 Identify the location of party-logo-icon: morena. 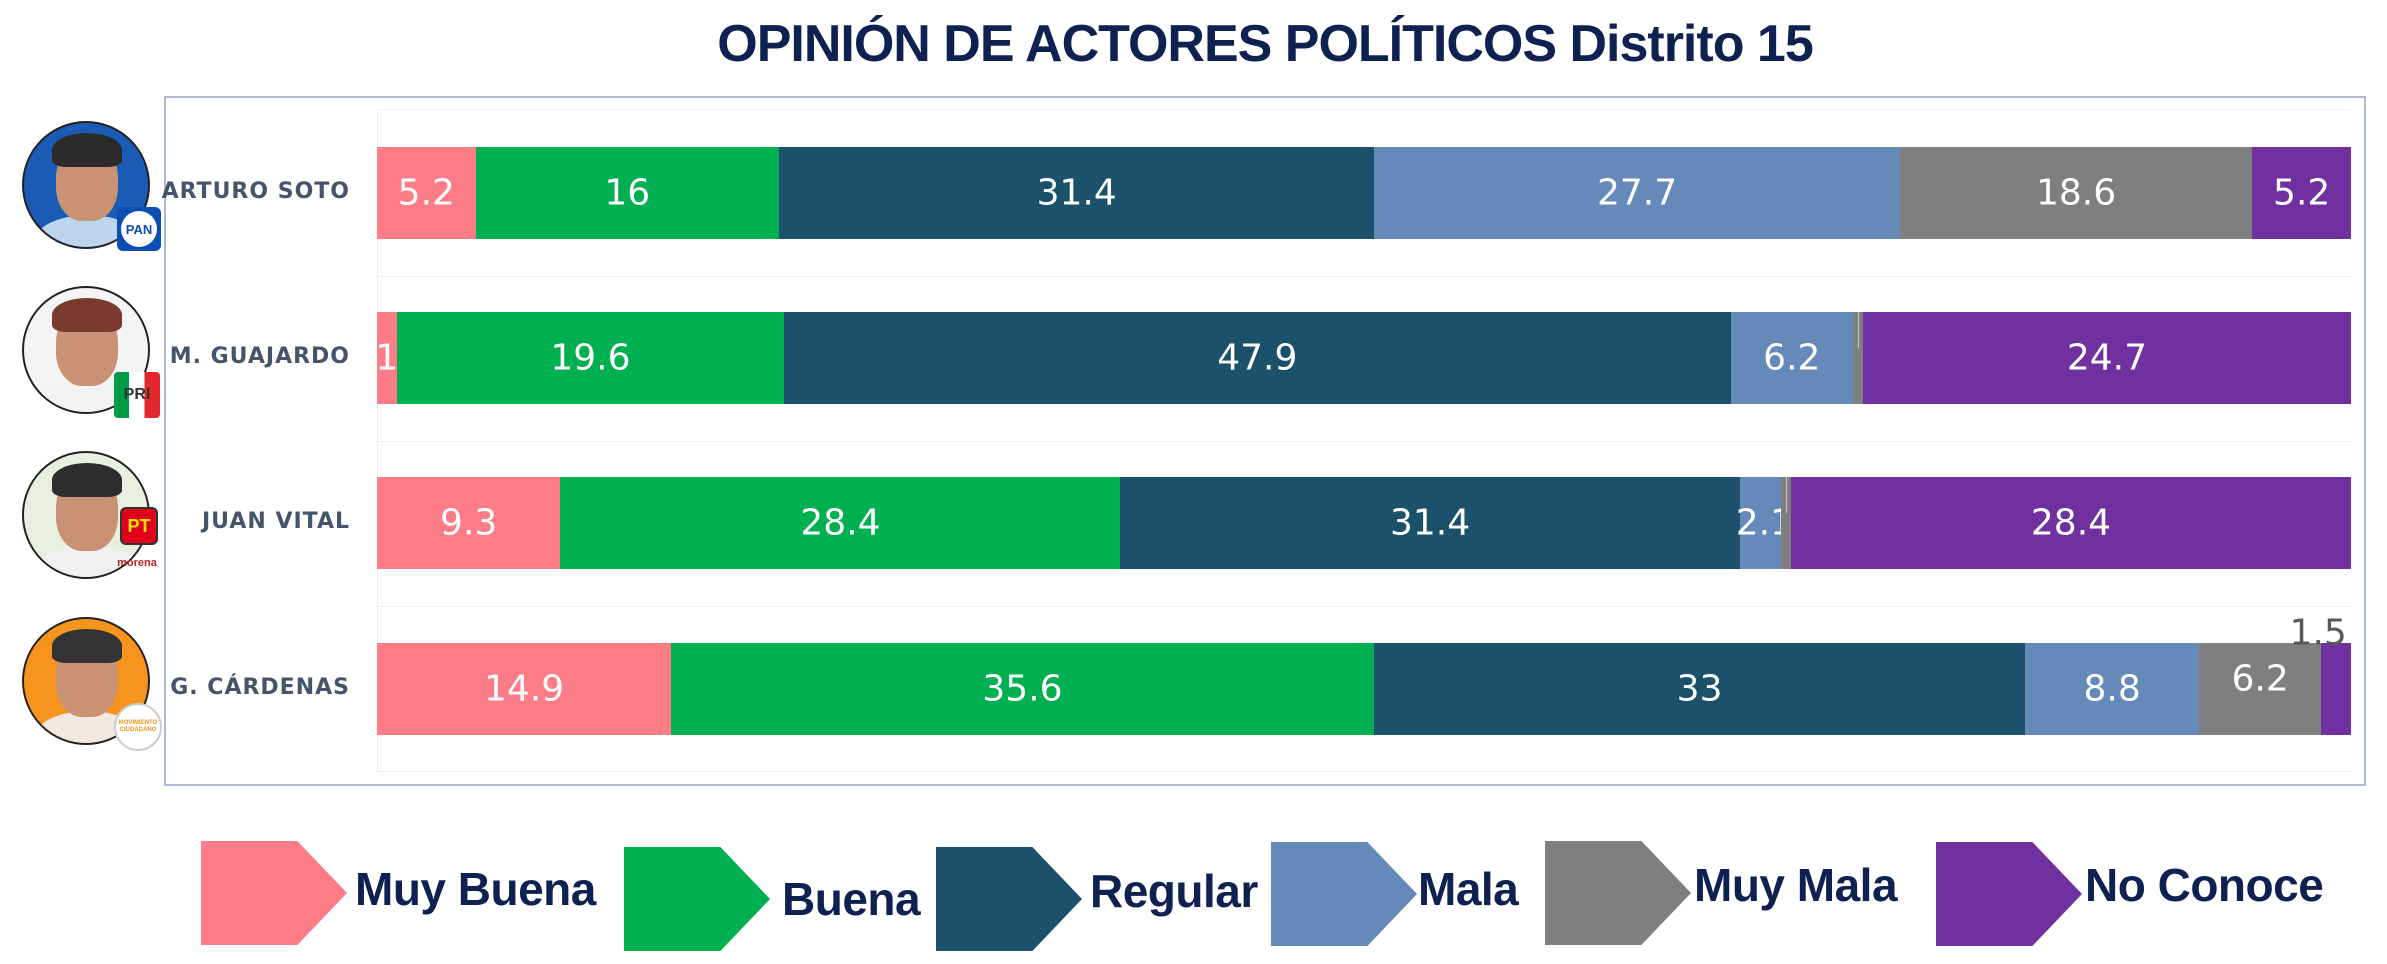
(137, 563).